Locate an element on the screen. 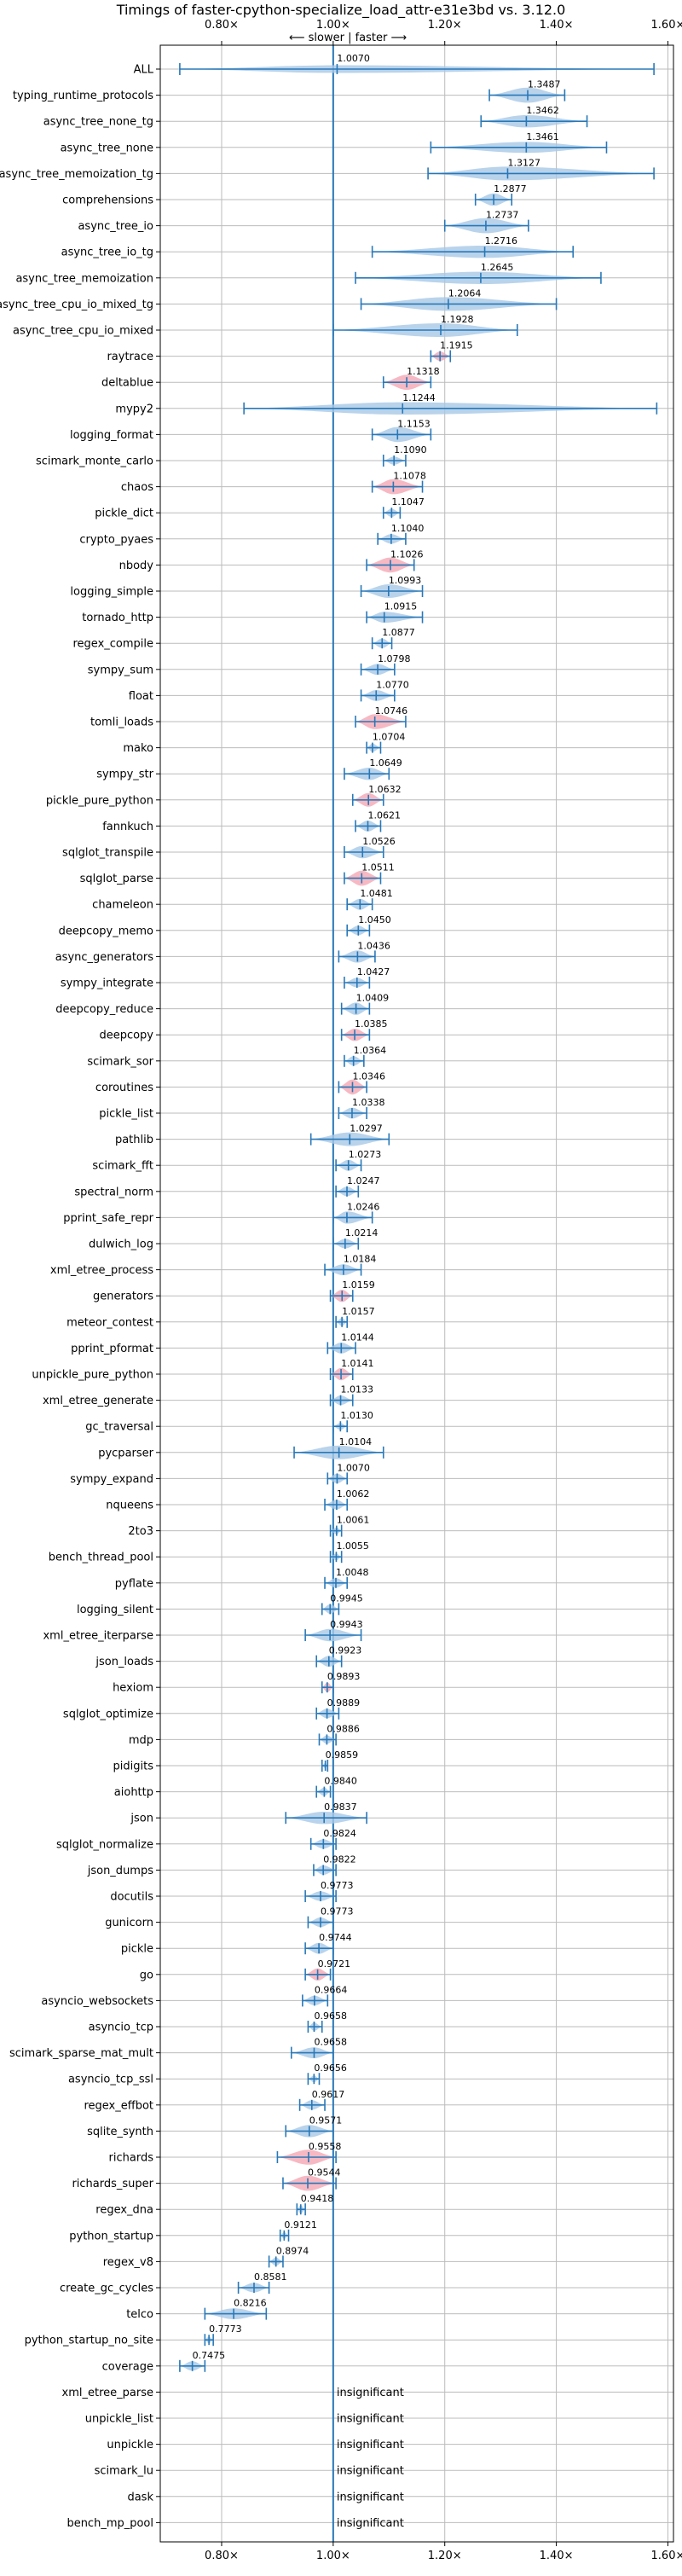  value-label: 1.0427 is located at coordinates (373, 972).